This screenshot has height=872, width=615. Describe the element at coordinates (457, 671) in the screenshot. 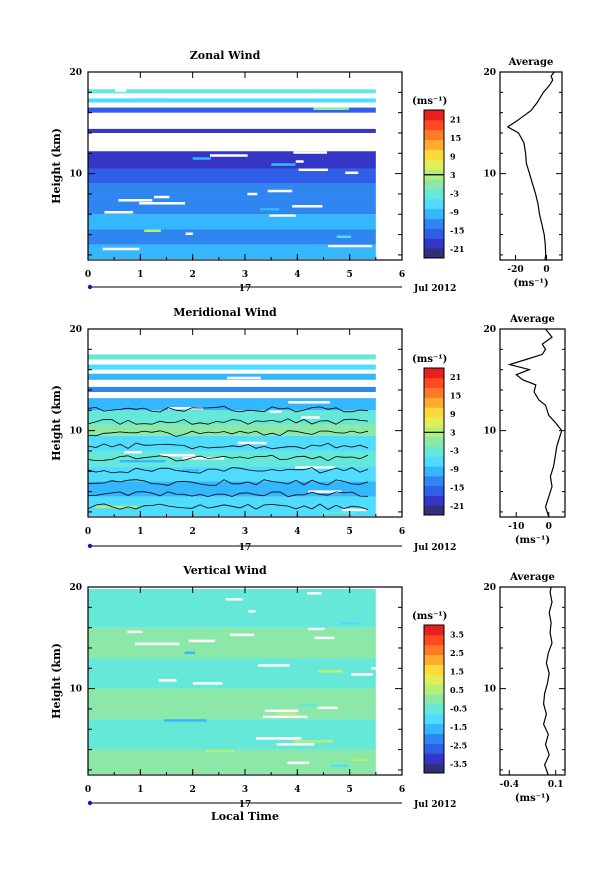

I see `colorbar-tick-label: 1.5` at that location.